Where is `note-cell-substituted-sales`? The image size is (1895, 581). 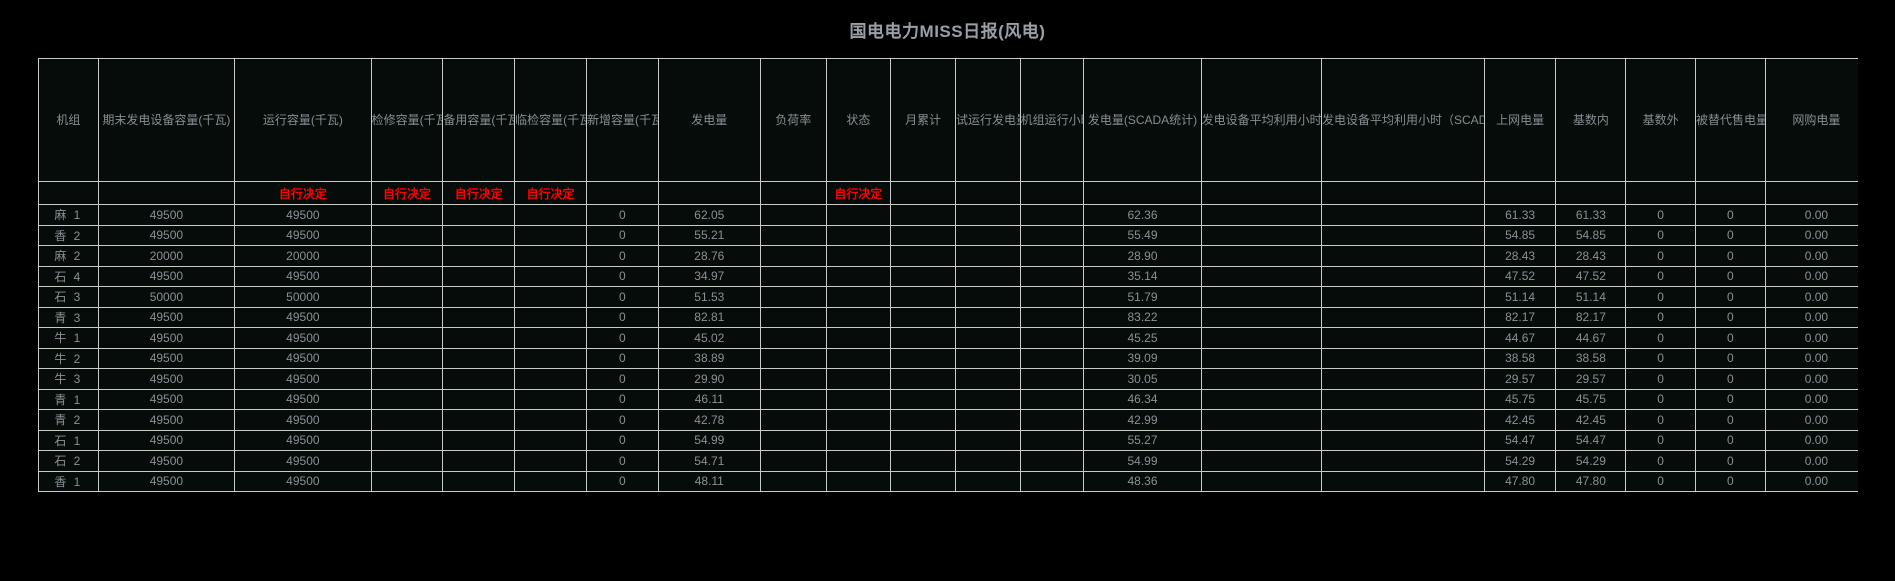
note-cell-substituted-sales is located at coordinates (1730, 193).